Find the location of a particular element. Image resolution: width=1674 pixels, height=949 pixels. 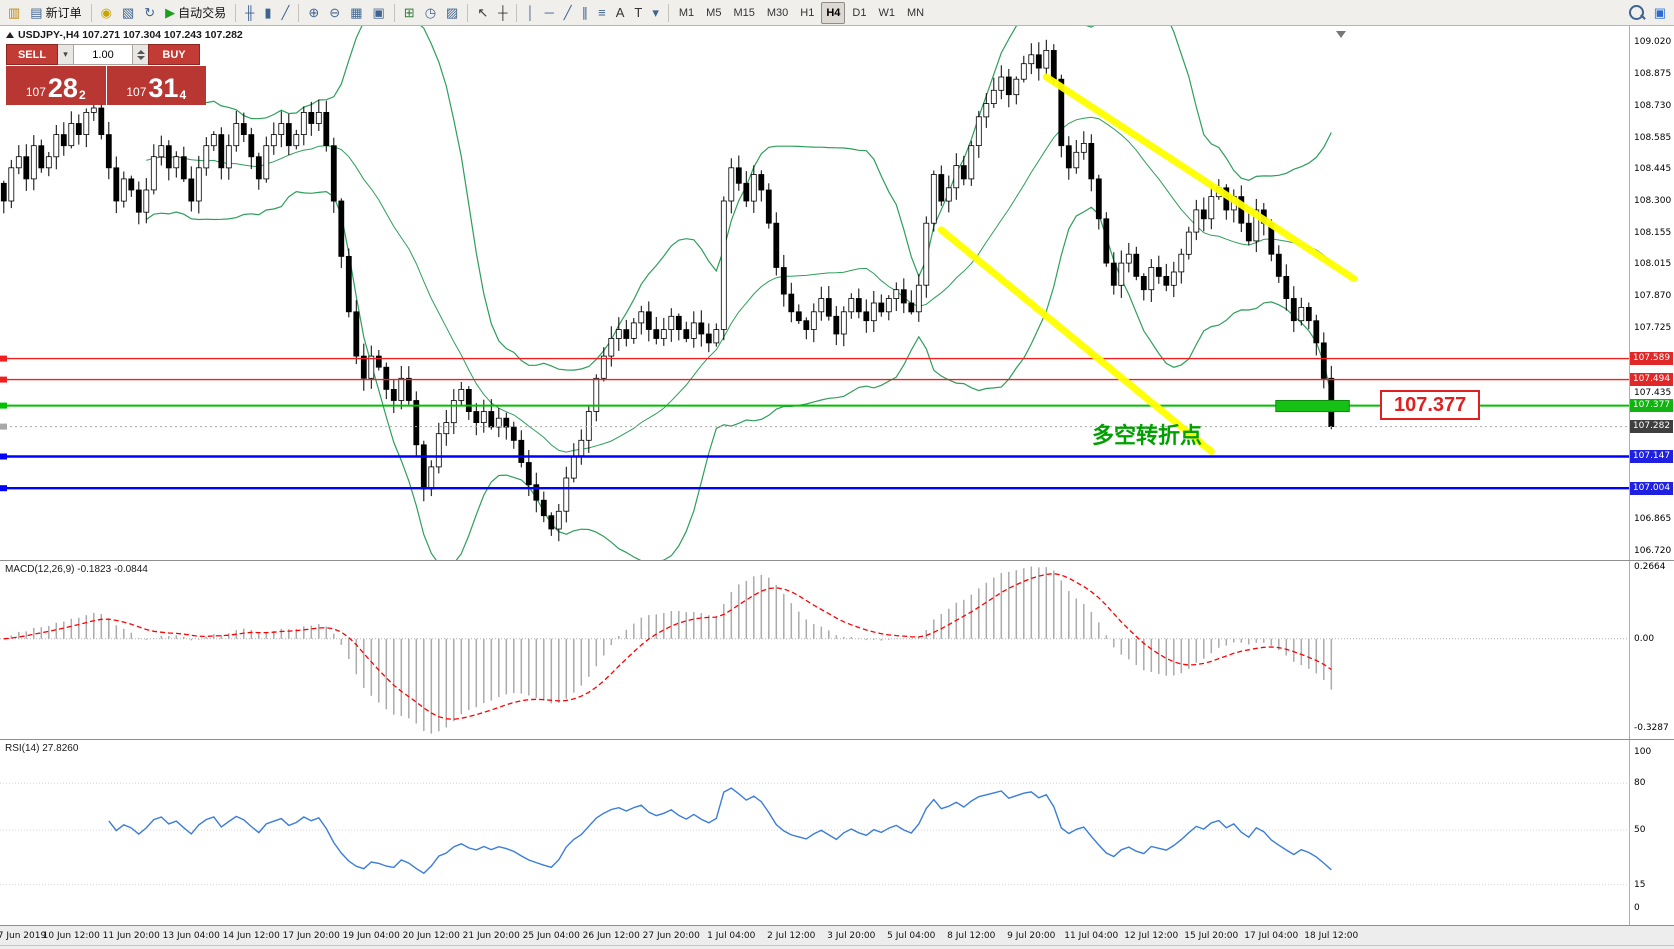

price-scale-label: 108.875 is located at coordinates (1653, 73).